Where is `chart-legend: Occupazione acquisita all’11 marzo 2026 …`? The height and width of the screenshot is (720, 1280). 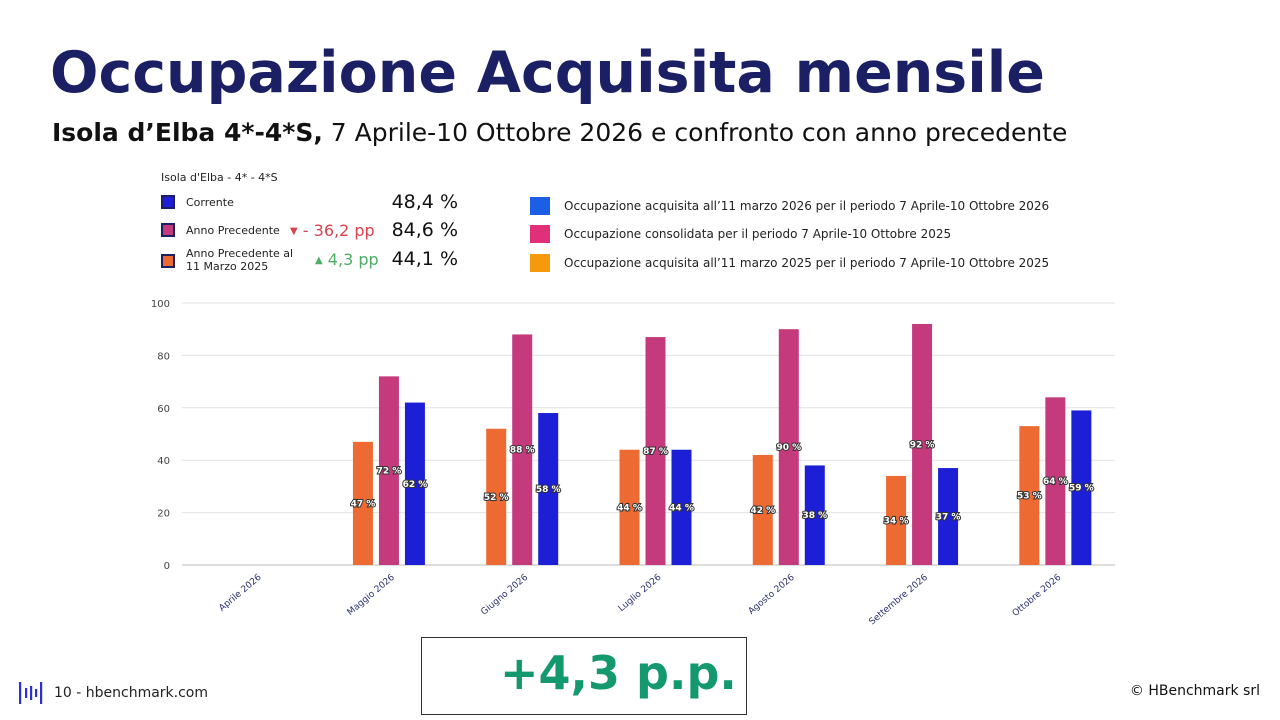
chart-legend: Occupazione acquisita all’11 marzo 2026 … is located at coordinates (808, 238).